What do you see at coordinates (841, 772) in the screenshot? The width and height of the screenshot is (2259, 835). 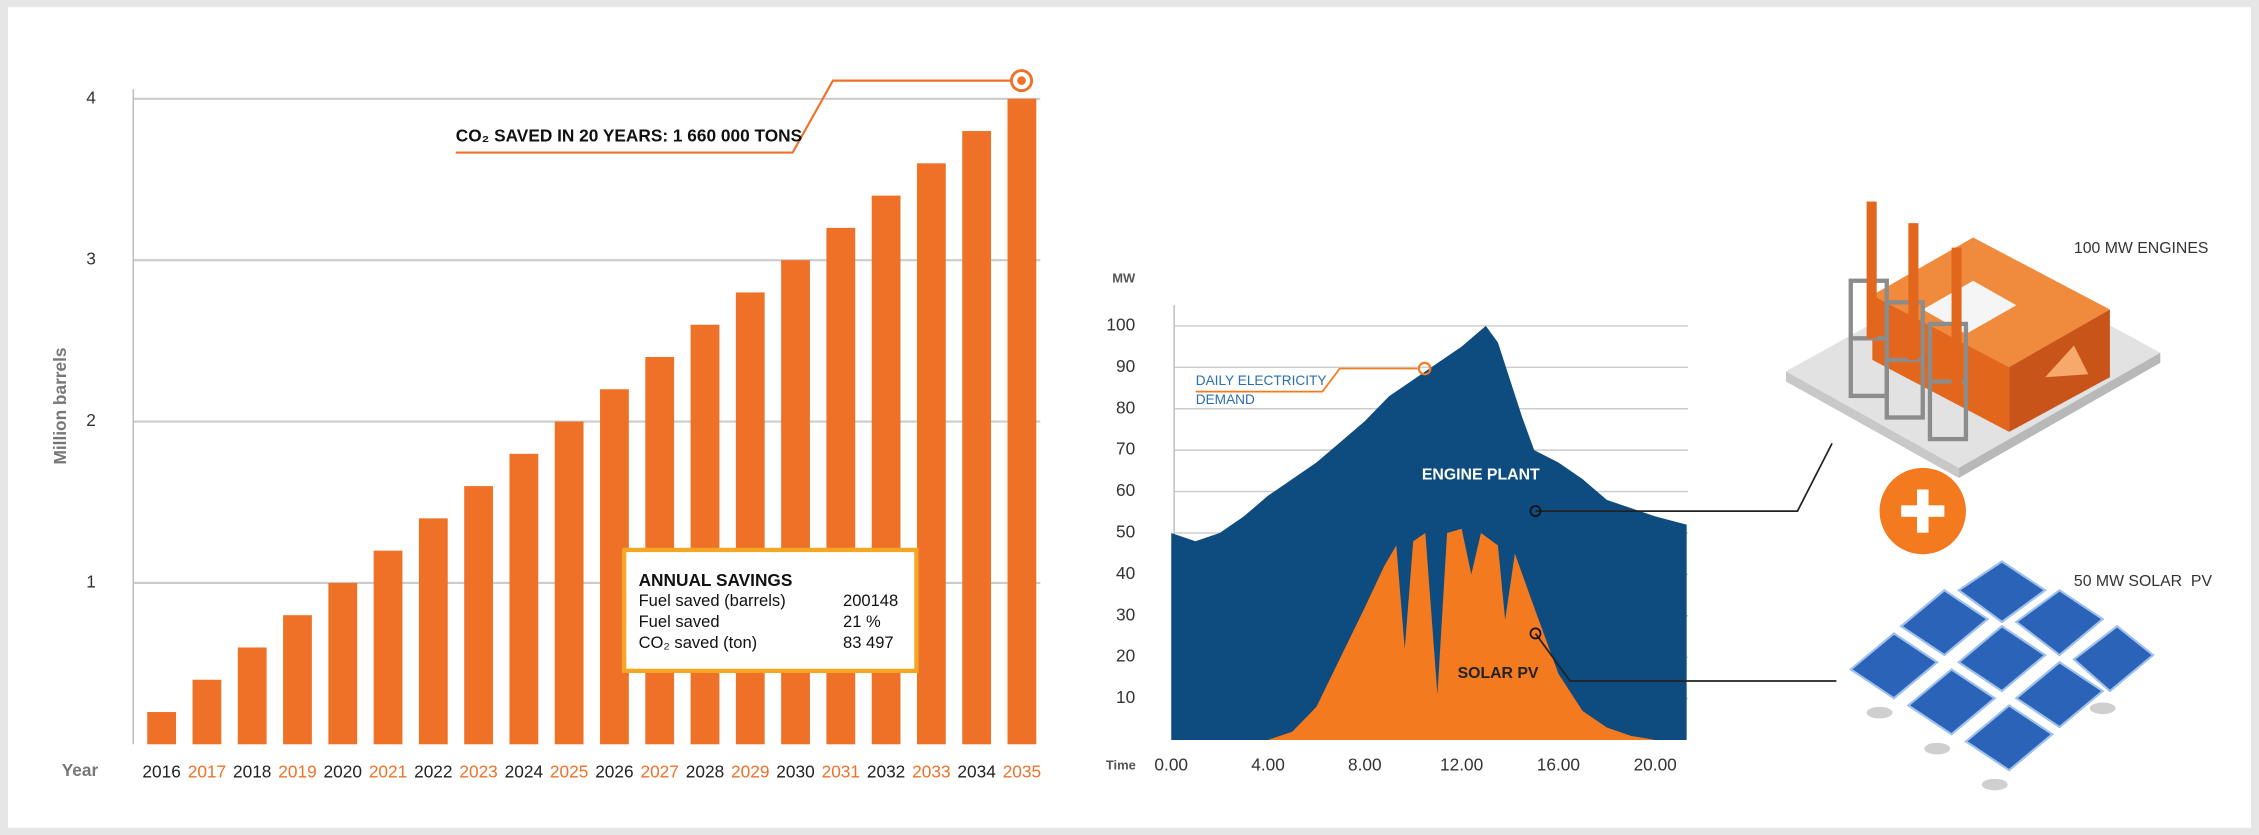 I see `x-tick-label: 2031` at bounding box center [841, 772].